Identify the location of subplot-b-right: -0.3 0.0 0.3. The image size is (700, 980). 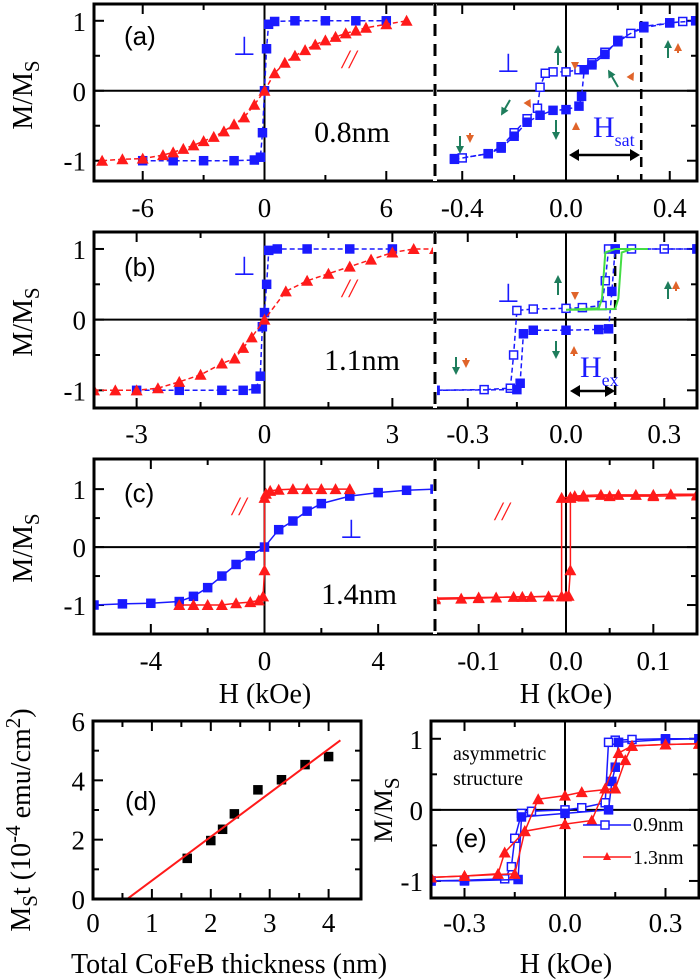
(566, 339).